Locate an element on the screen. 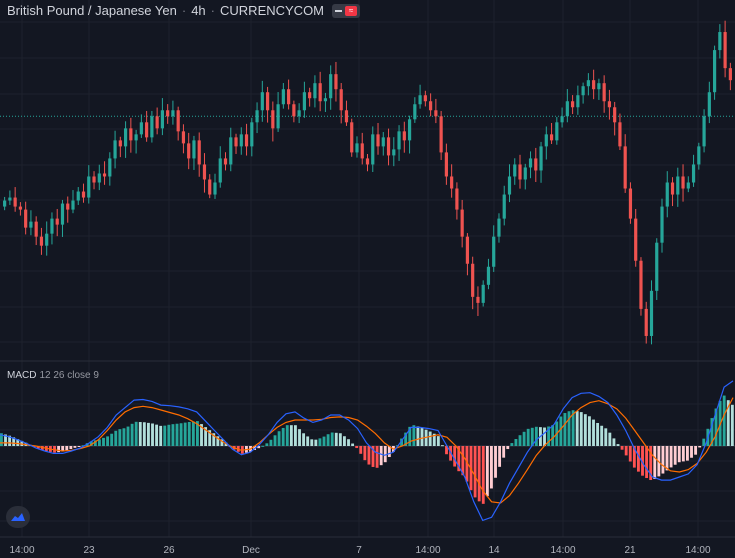  indicator-legend: MACD 12 26 close 9 is located at coordinates (53, 375).